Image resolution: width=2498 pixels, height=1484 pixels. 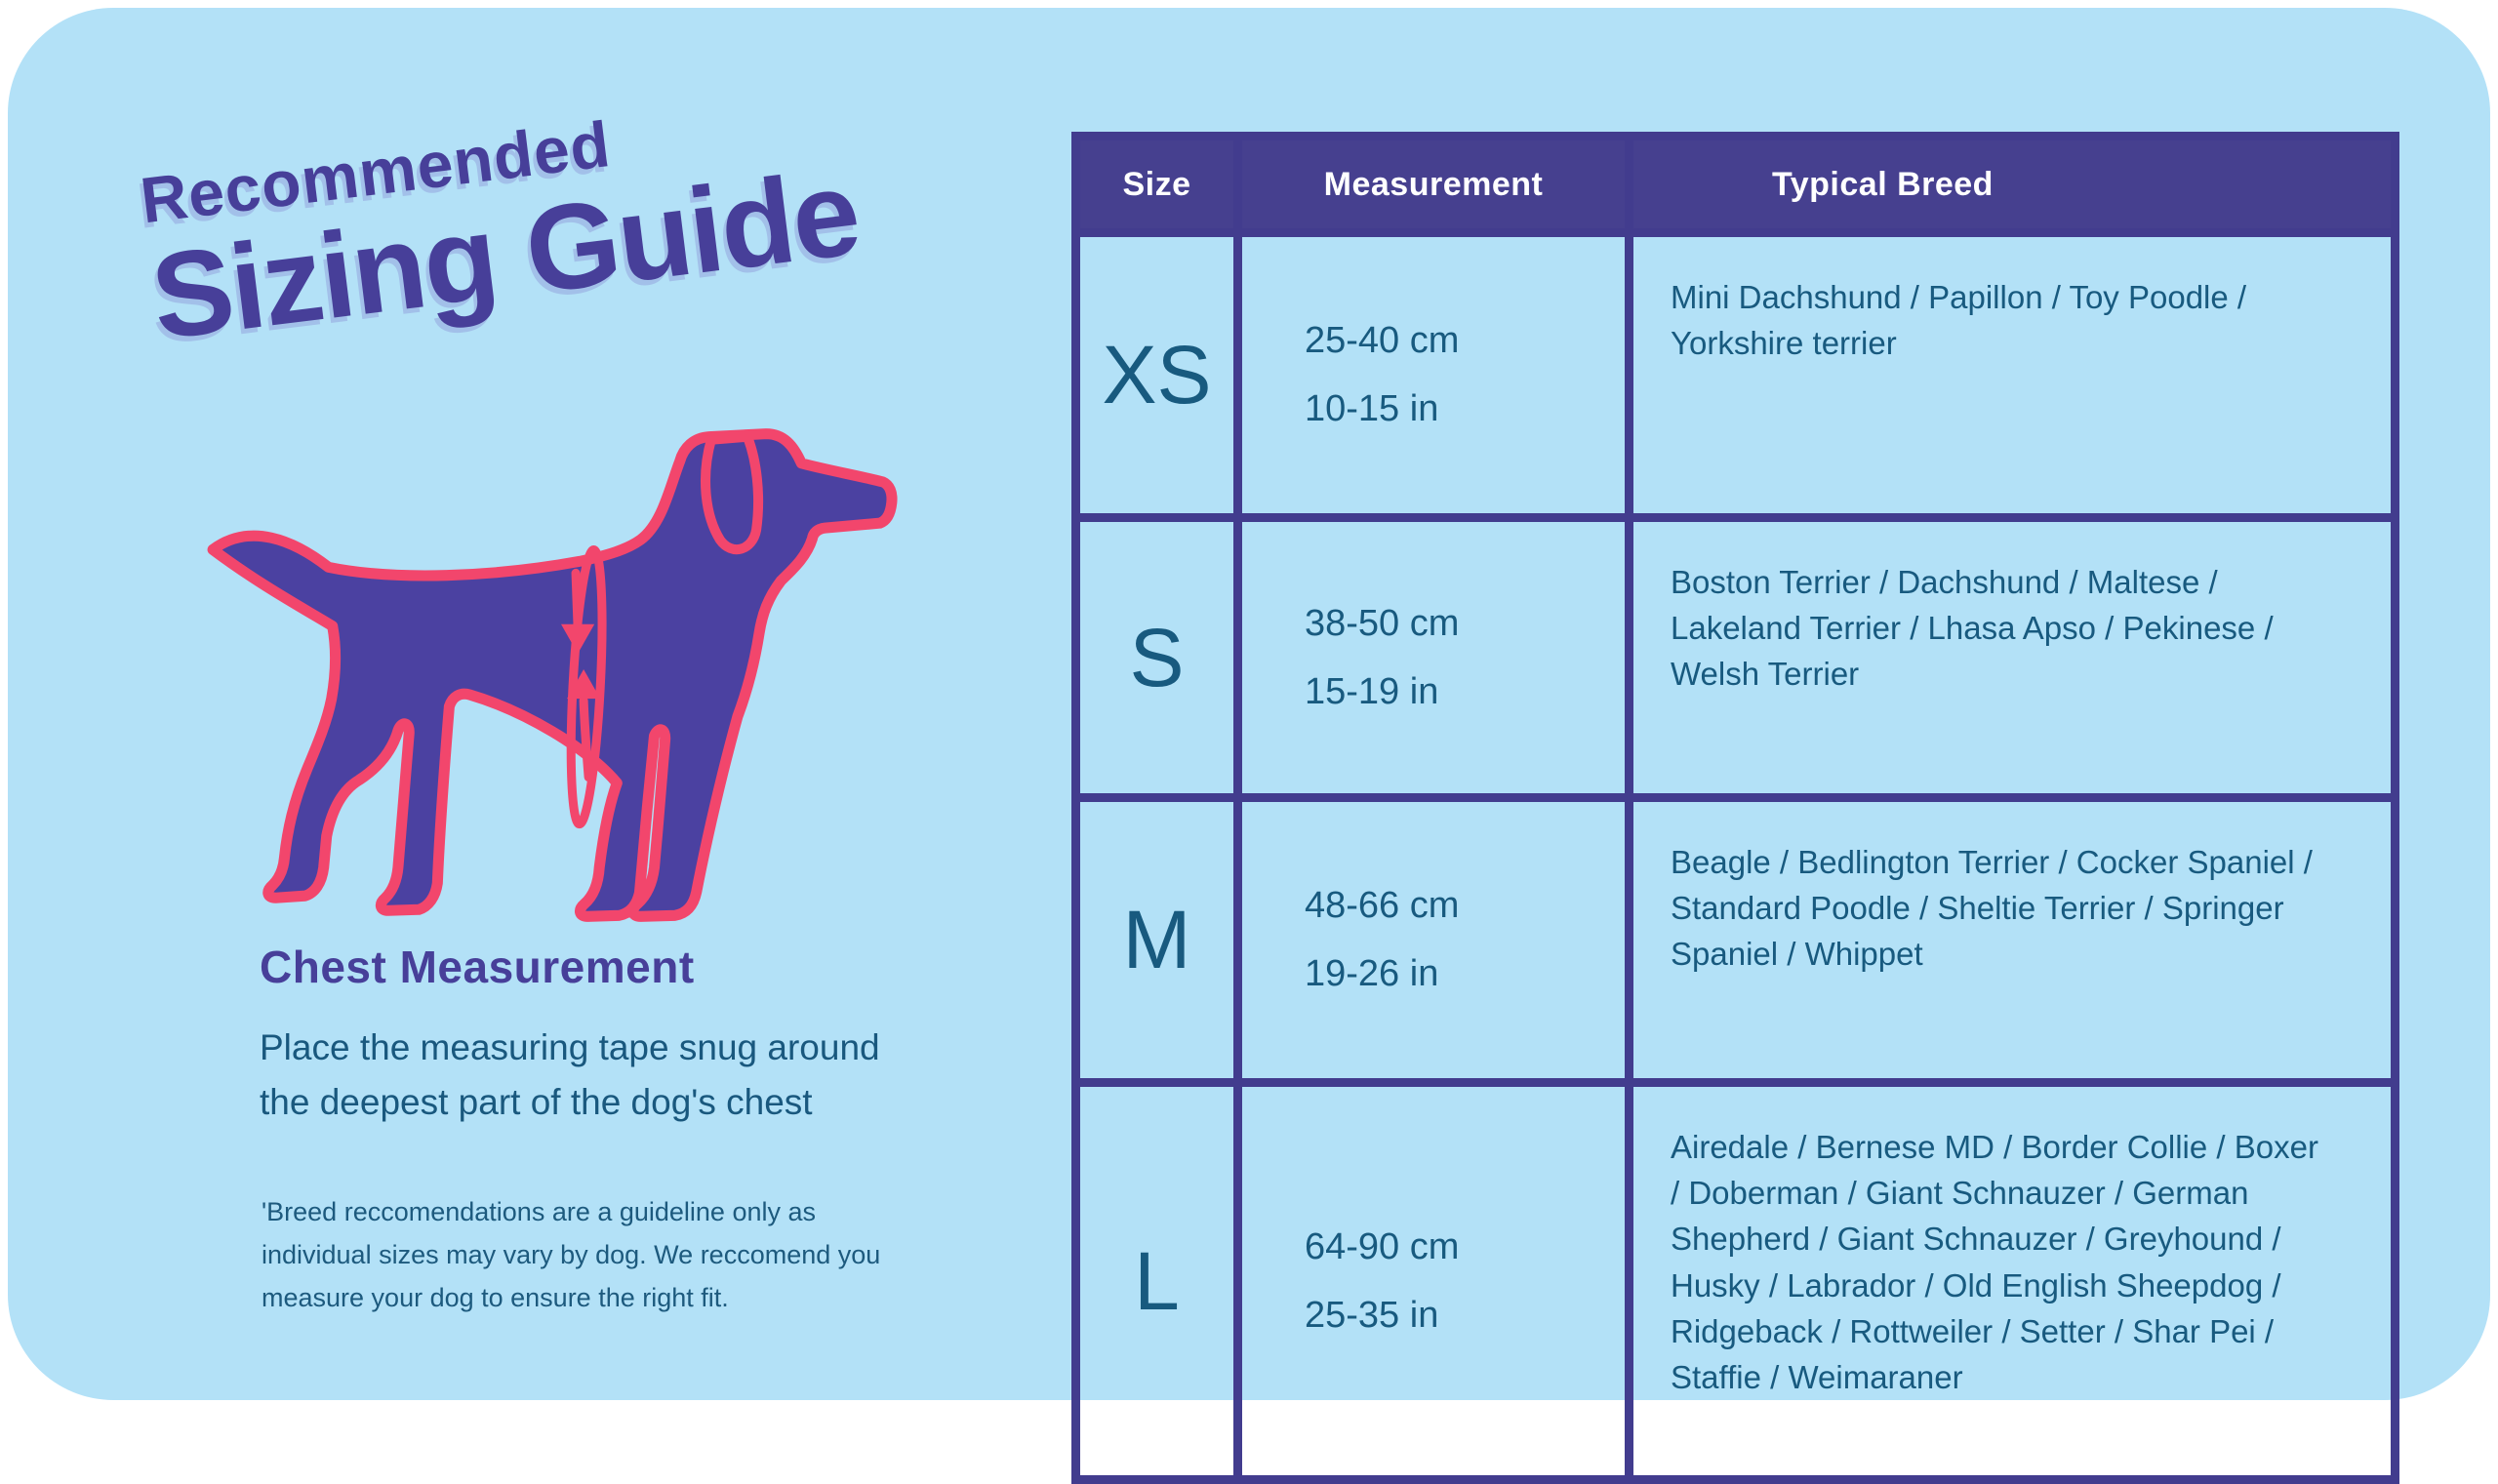 I want to click on measurement-cell: 64-90 cm 25-35 in, so click(x=1433, y=1281).